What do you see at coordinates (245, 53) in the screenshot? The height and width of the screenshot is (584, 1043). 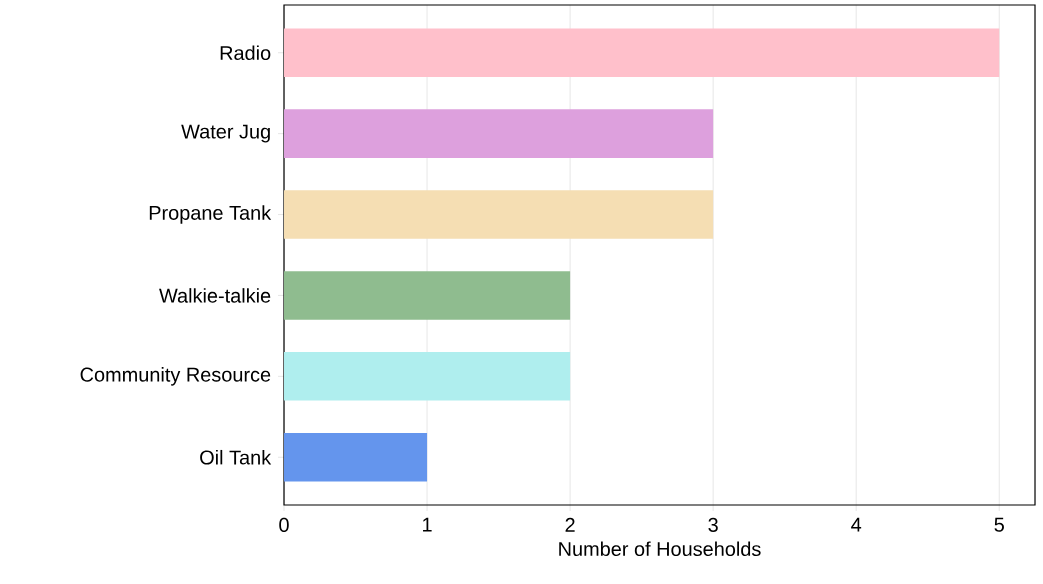 I see `y-tick-label: Radio` at bounding box center [245, 53].